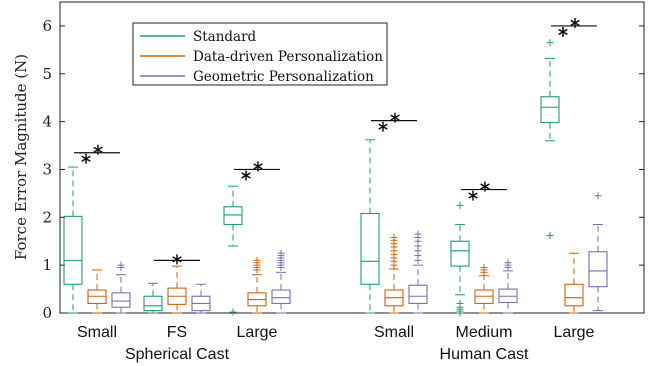  What do you see at coordinates (21, 157) in the screenshot?
I see `y-axis-label: Force Error Magnitude (N)` at bounding box center [21, 157].